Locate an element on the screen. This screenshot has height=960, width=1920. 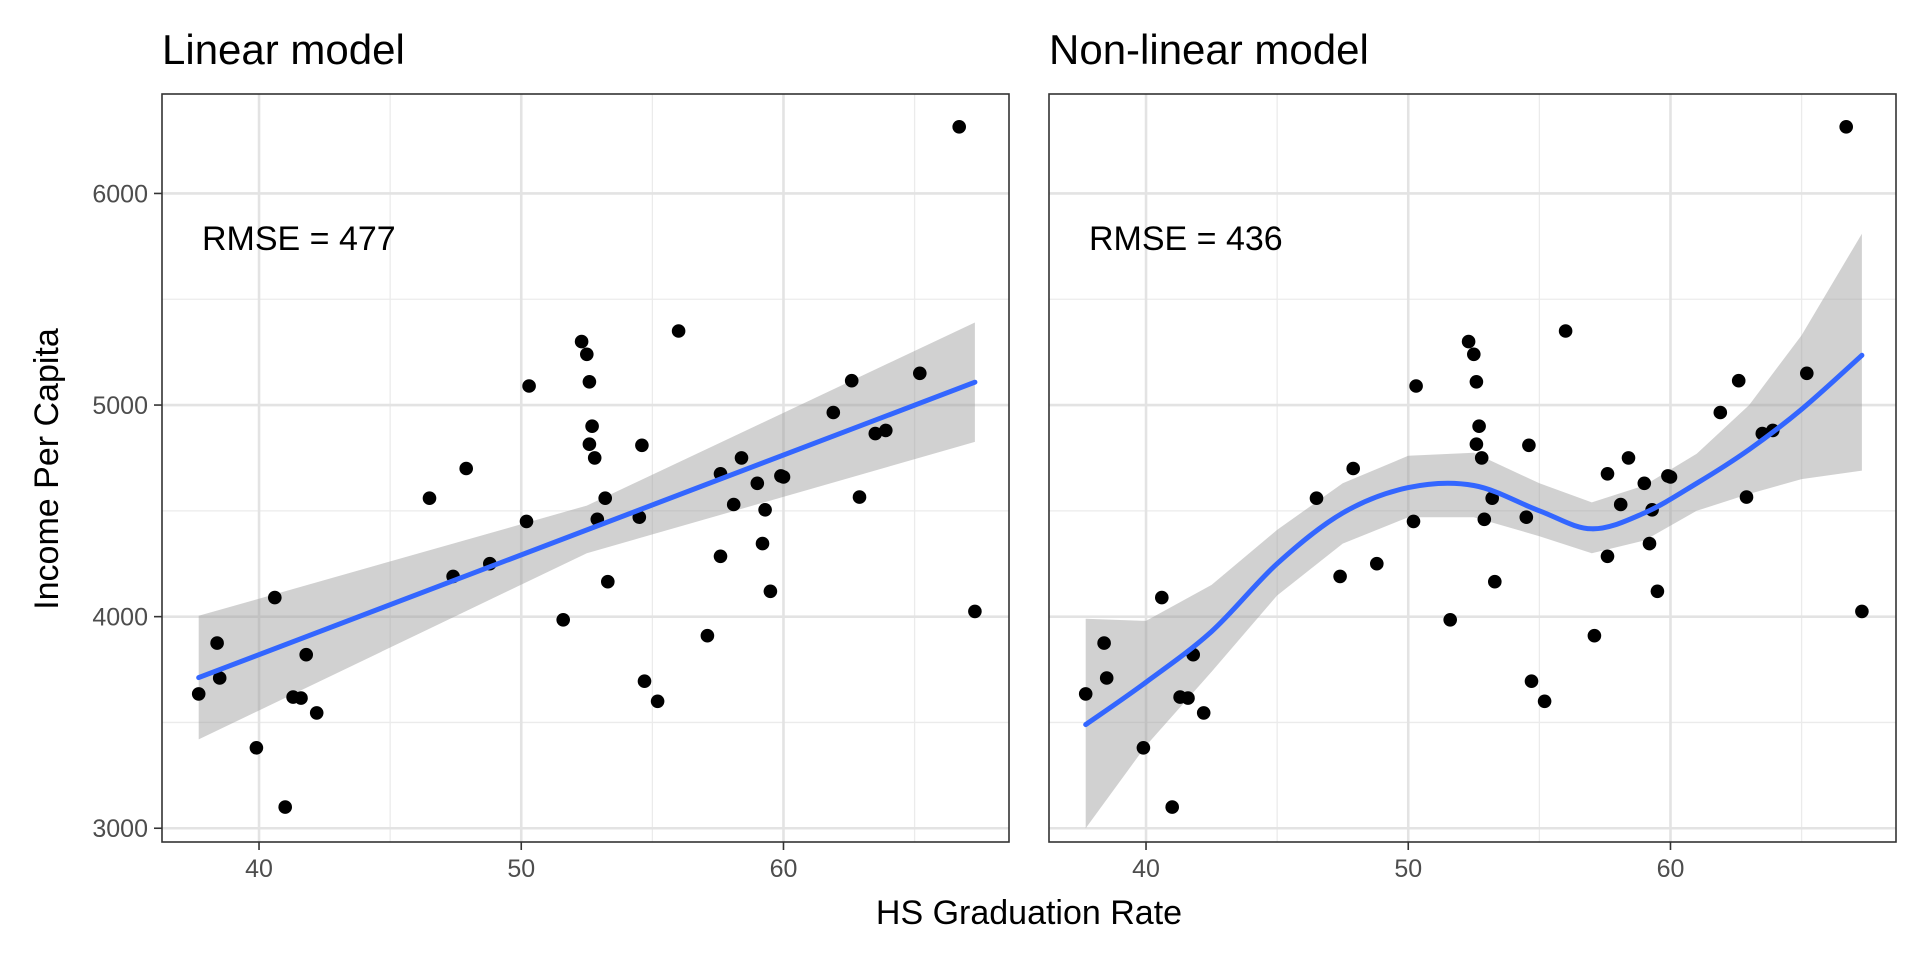
rmse-annotation: RMSE = 477 is located at coordinates (299, 239).